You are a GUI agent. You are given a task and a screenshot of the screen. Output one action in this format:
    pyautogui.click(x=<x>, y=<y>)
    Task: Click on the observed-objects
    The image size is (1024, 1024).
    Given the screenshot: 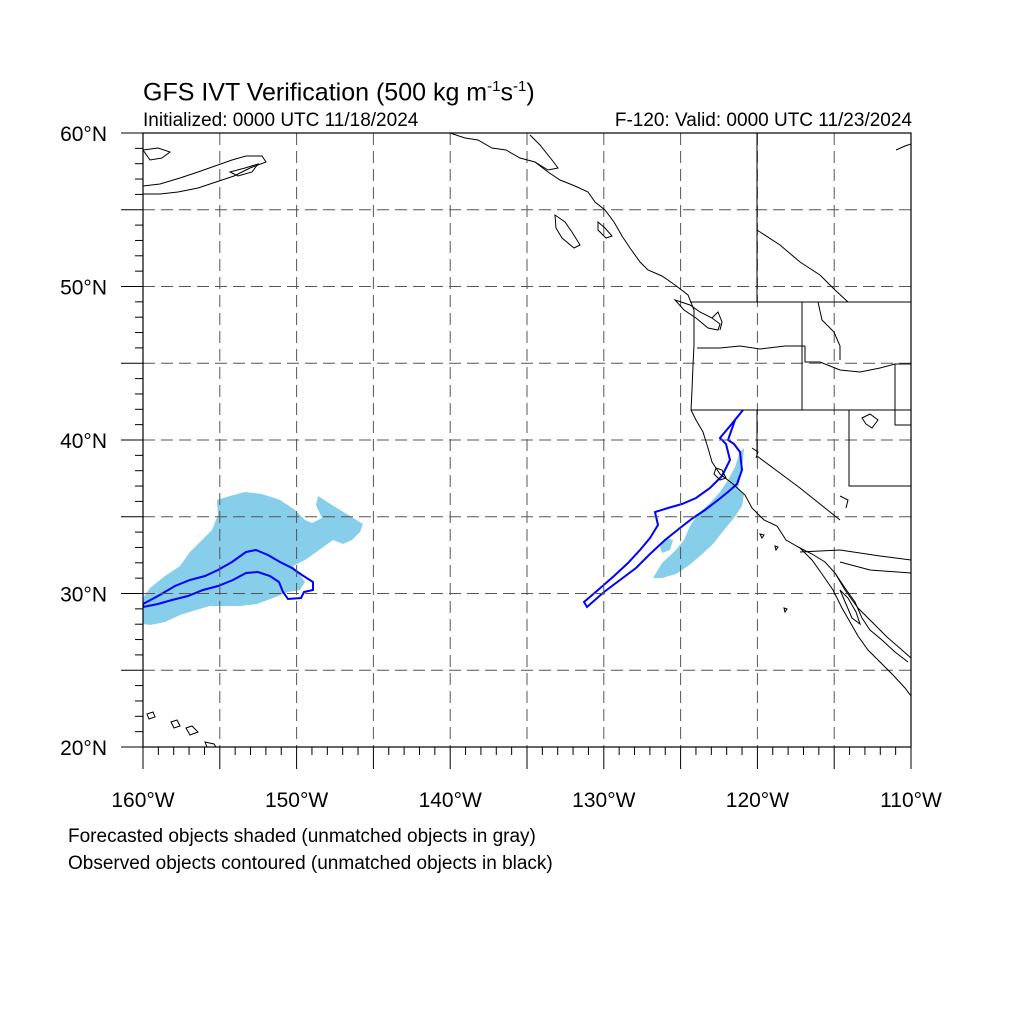 What is the action you would take?
    pyautogui.click(x=443, y=509)
    